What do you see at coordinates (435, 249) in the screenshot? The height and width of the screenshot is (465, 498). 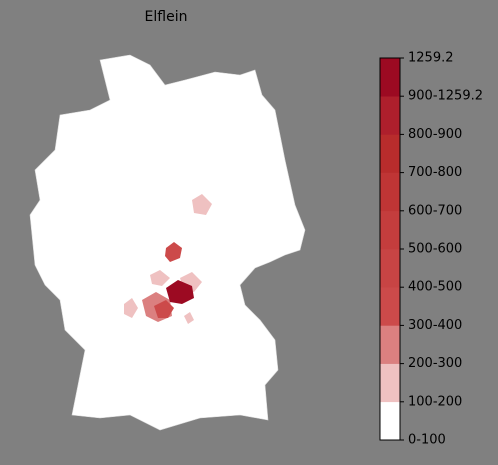 I see `colorbar-label: 500-600` at bounding box center [435, 249].